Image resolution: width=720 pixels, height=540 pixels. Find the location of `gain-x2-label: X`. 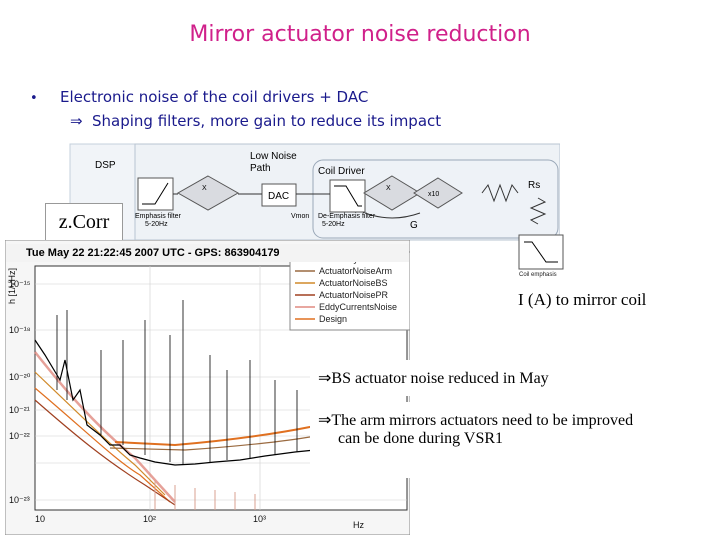

gain-x2-label: X is located at coordinates (388, 188).